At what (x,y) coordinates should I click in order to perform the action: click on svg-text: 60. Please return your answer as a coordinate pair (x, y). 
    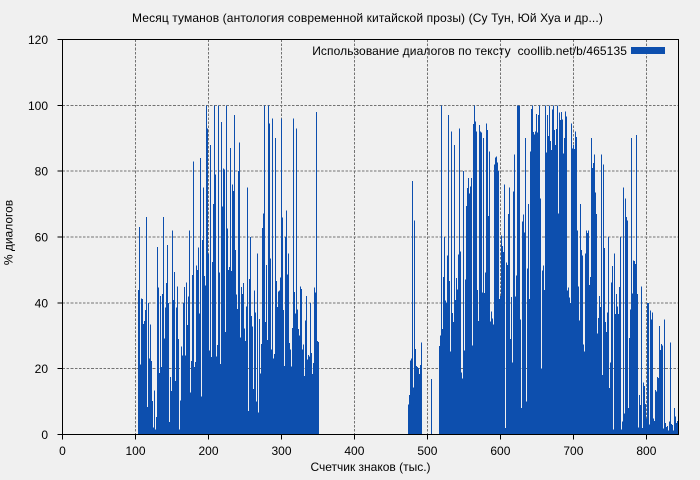
    Looking at the image, I should click on (42, 238).